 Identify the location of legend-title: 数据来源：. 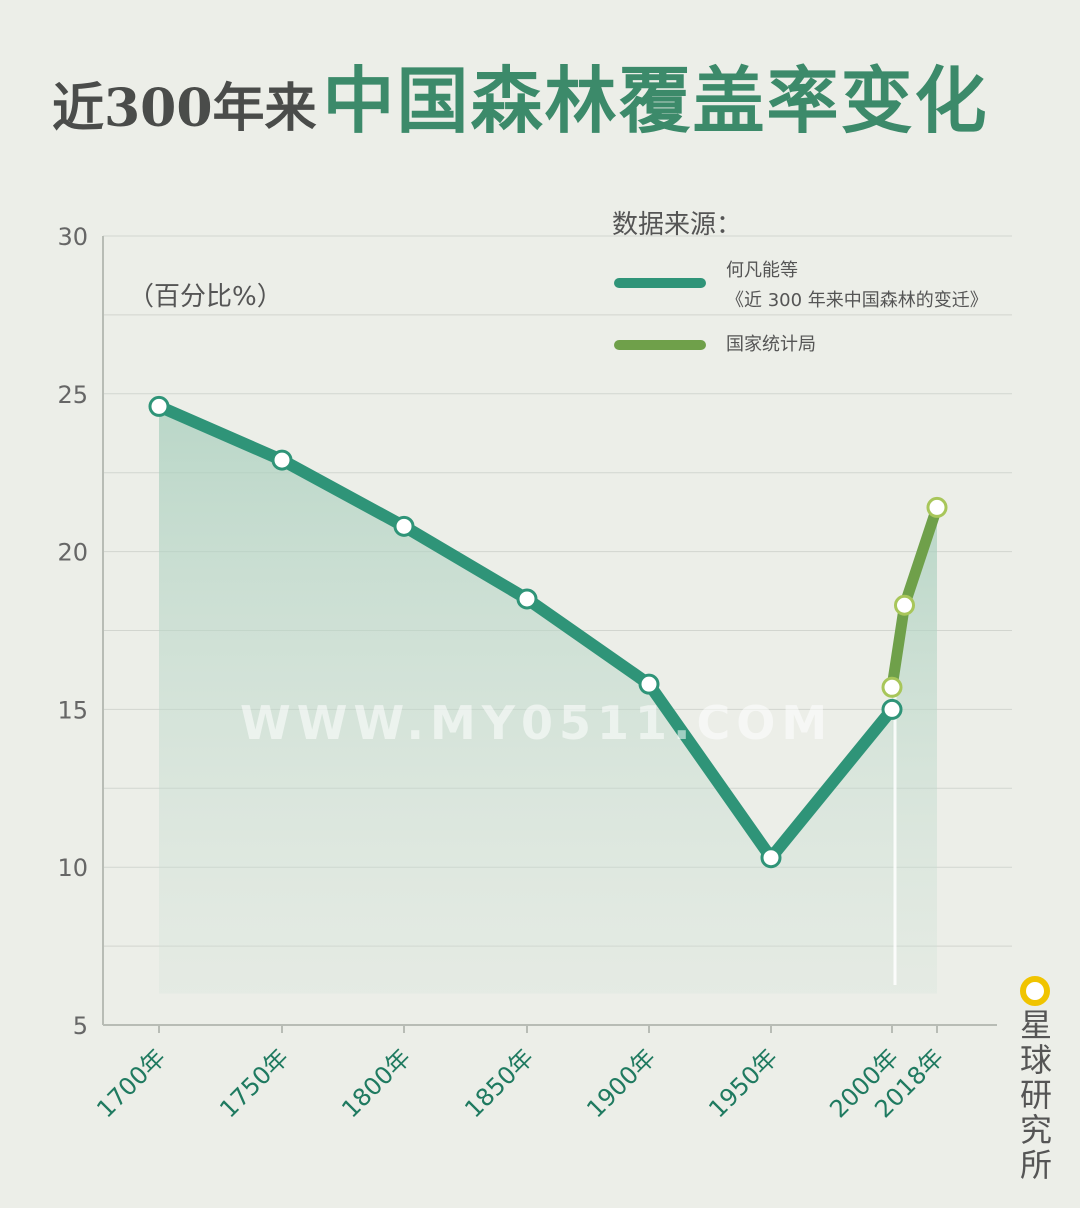
(677, 225).